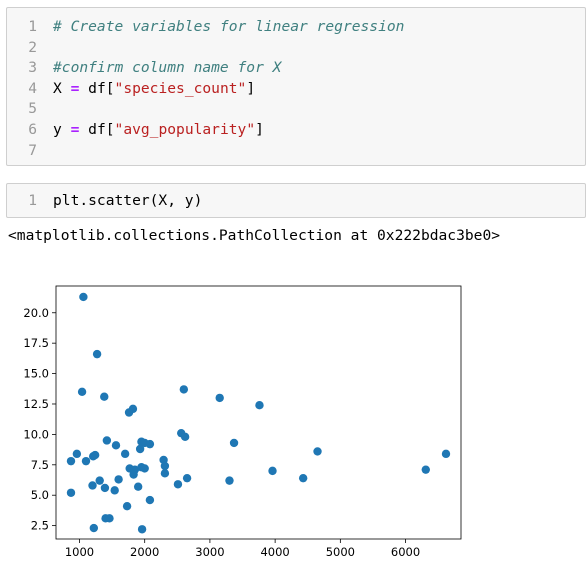 The image size is (586, 573). Describe the element at coordinates (36, 343) in the screenshot. I see `y-tick-label: 17.5` at that location.